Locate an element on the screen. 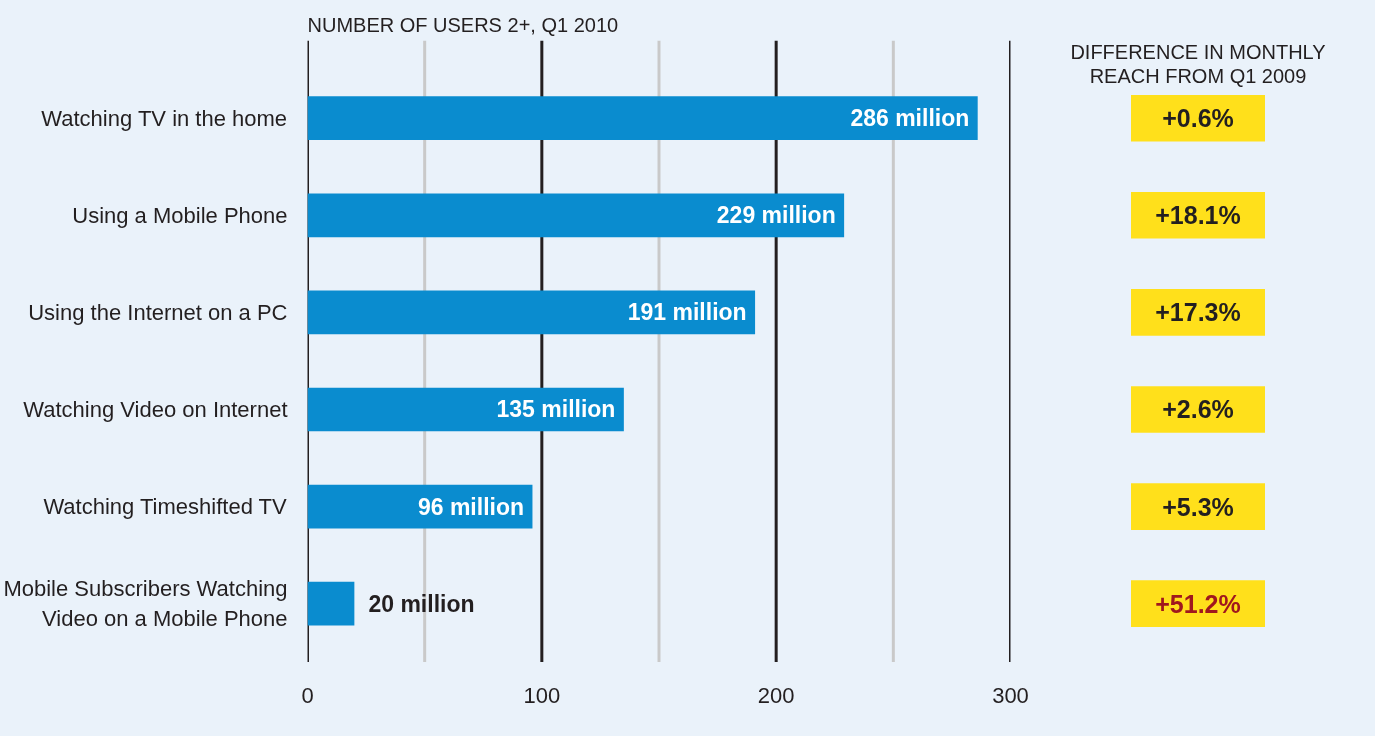  data-label: 135 million is located at coordinates (556, 409).